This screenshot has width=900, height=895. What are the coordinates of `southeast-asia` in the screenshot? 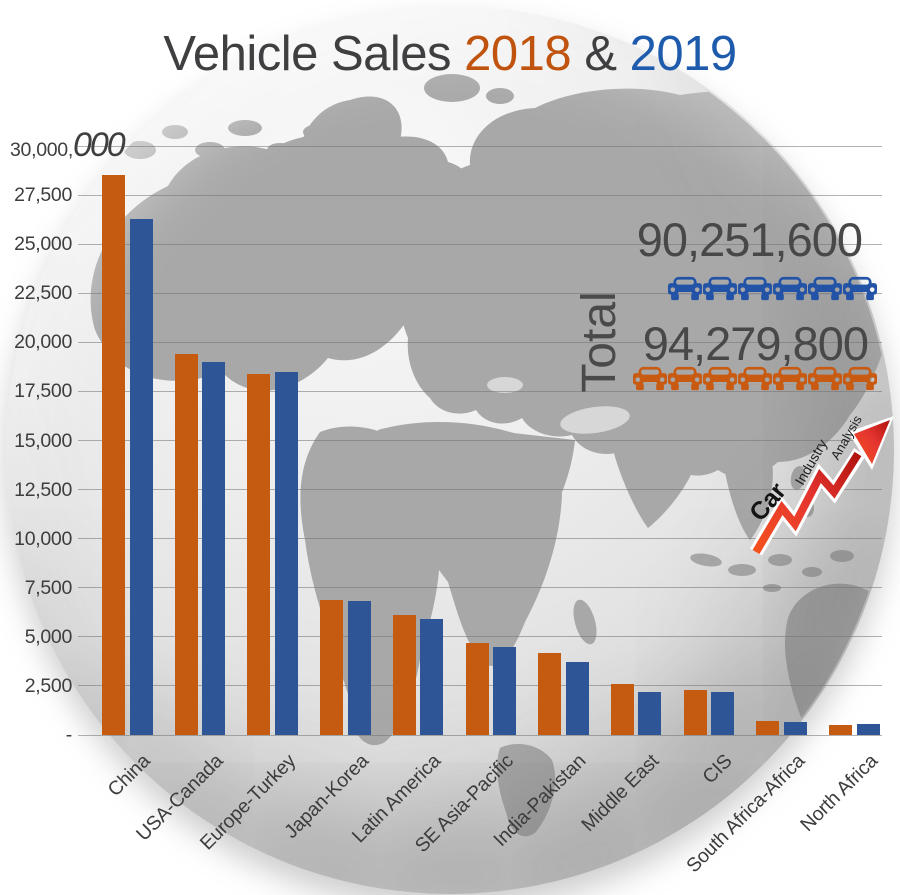 It's located at (747, 493).